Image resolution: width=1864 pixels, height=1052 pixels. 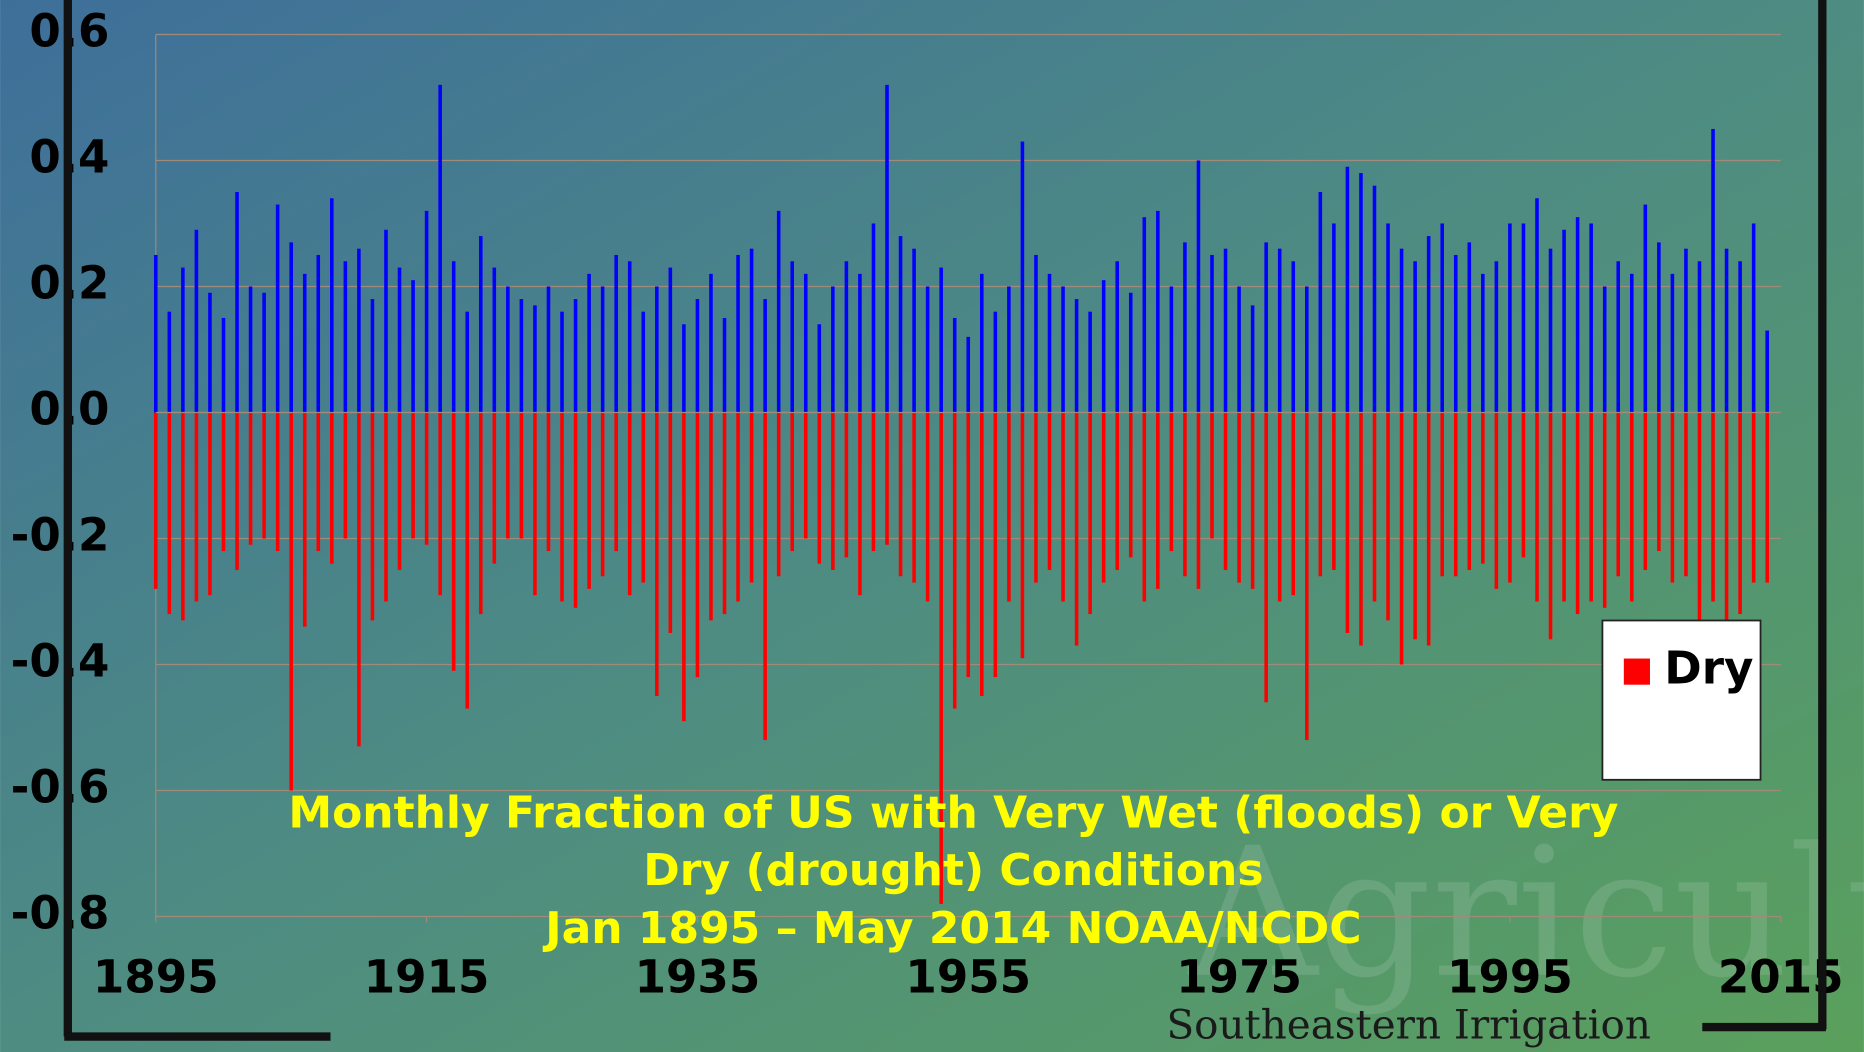 I want to click on x-tick-label: 1895, so click(x=156, y=977).